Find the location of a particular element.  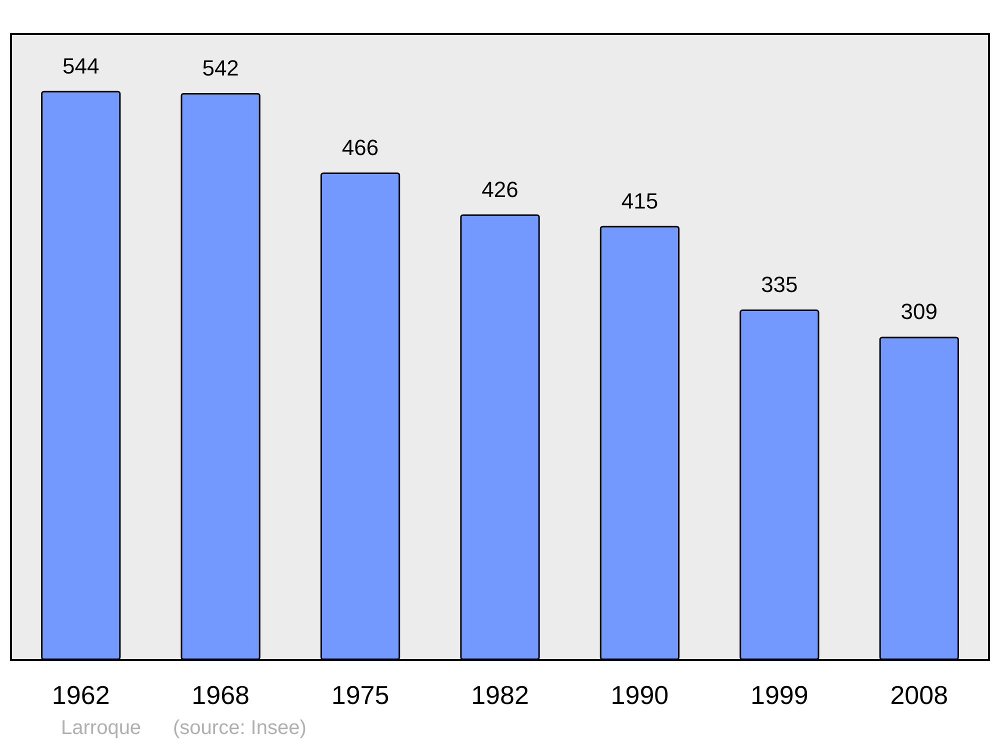

data-label: 335 is located at coordinates (779, 285).